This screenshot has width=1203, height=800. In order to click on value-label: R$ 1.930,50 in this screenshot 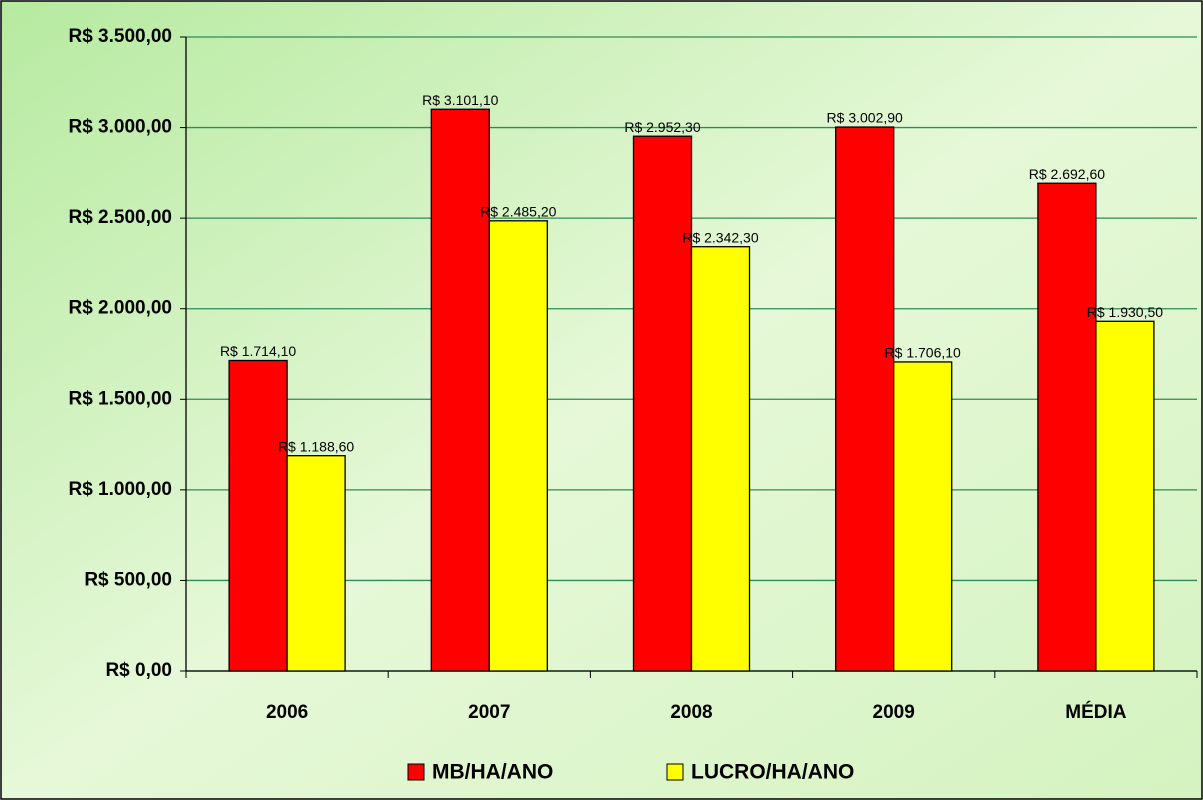, I will do `click(1125, 312)`.